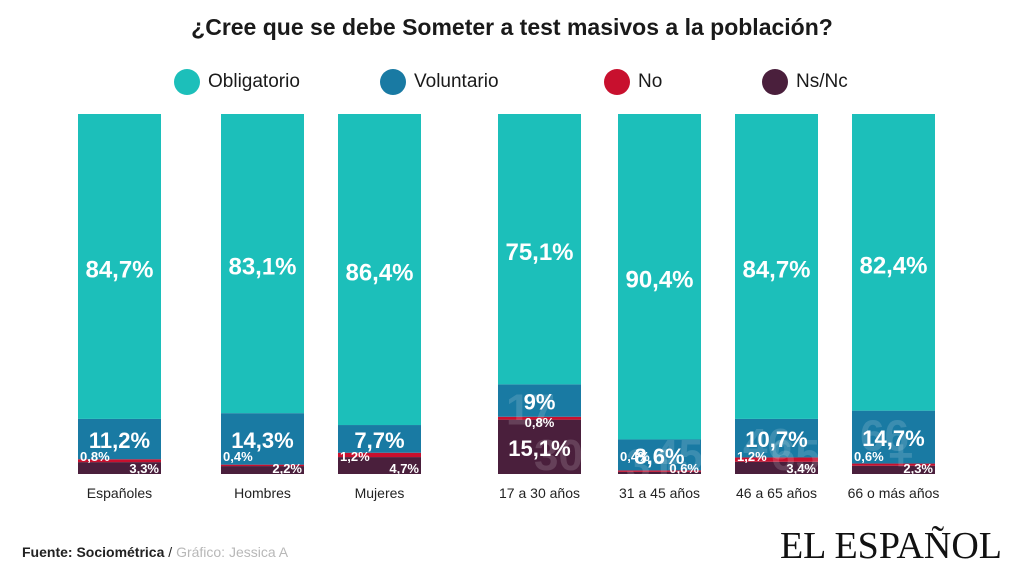 The height and width of the screenshot is (576, 1024). I want to click on watermark-text: 30, so click(558, 455).